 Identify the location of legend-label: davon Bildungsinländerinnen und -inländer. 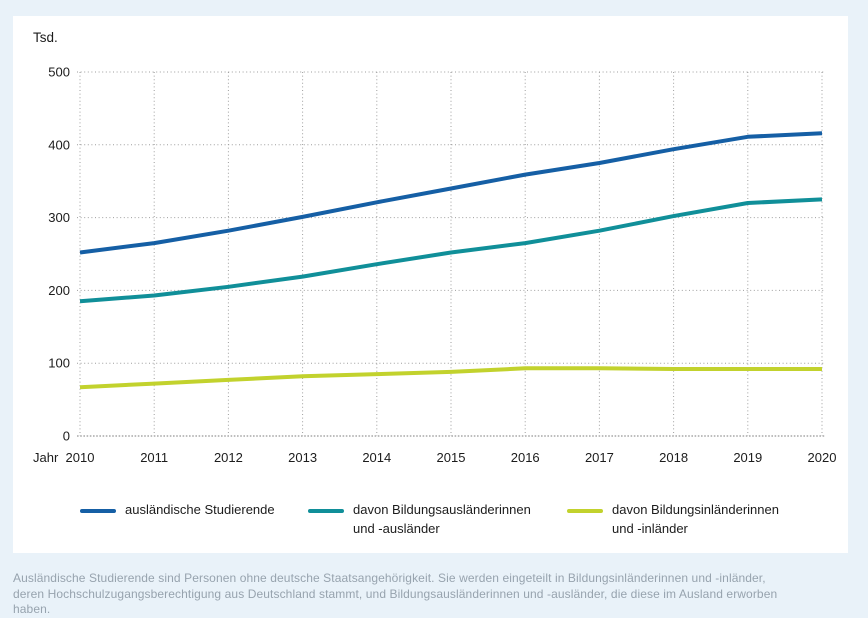
(695, 517).